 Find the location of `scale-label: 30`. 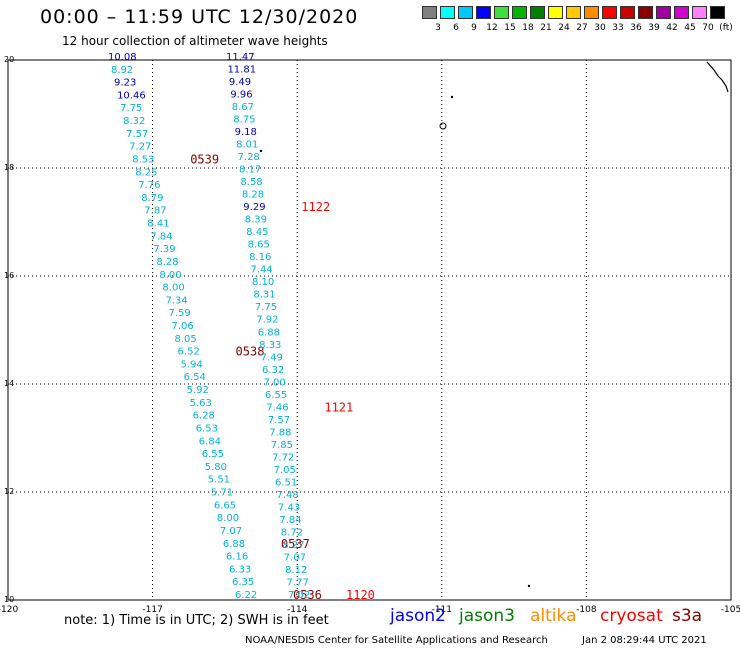

scale-label: 30 is located at coordinates (600, 28).